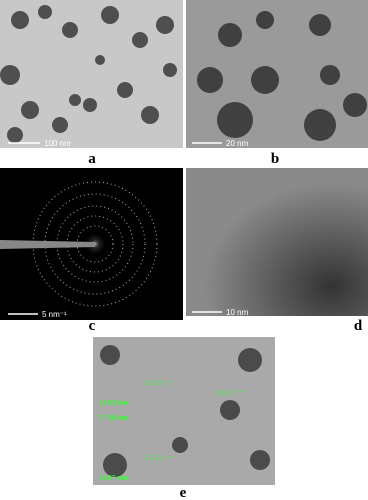 This screenshot has height=500, width=368. I want to click on measurement: 27.58 nm, so click(112, 418).